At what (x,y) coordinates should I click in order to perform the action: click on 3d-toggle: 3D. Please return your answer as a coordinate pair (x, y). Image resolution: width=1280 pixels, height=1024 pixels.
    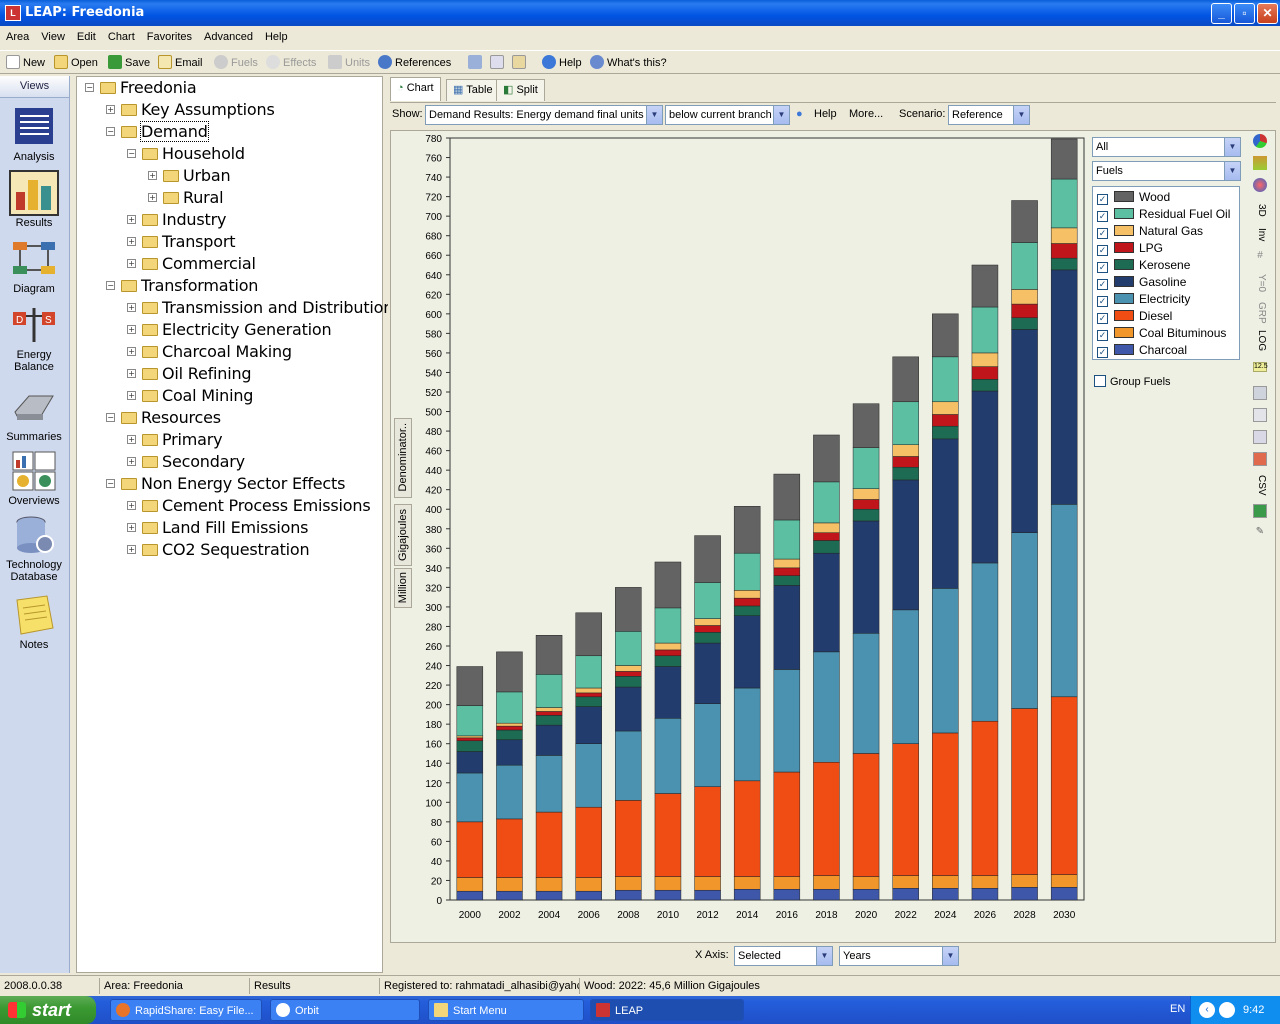
    Looking at the image, I should click on (1261, 210).